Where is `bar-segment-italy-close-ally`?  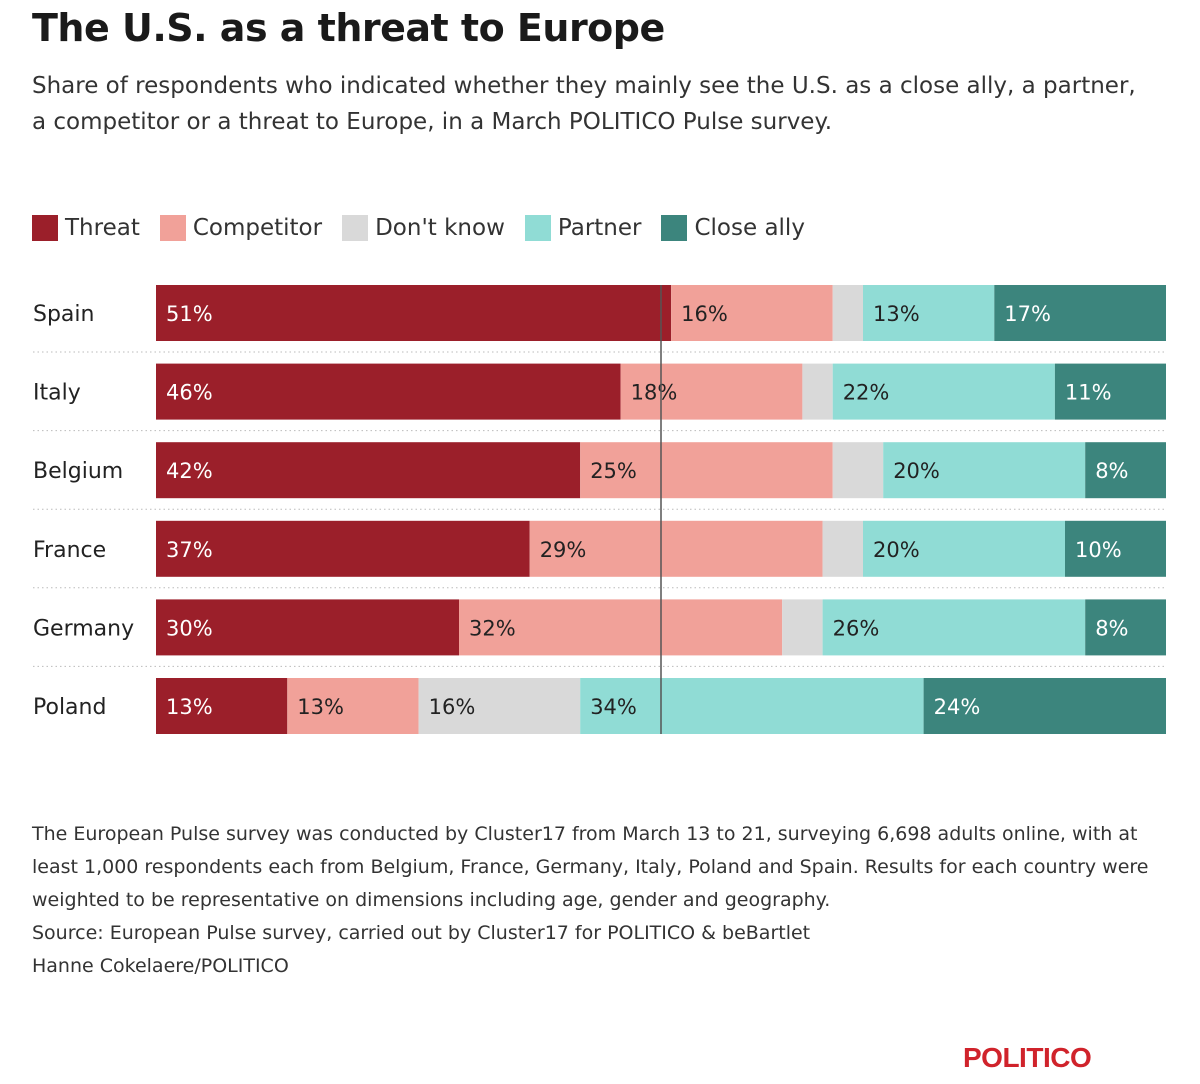
bar-segment-italy-close-ally is located at coordinates (1110, 391).